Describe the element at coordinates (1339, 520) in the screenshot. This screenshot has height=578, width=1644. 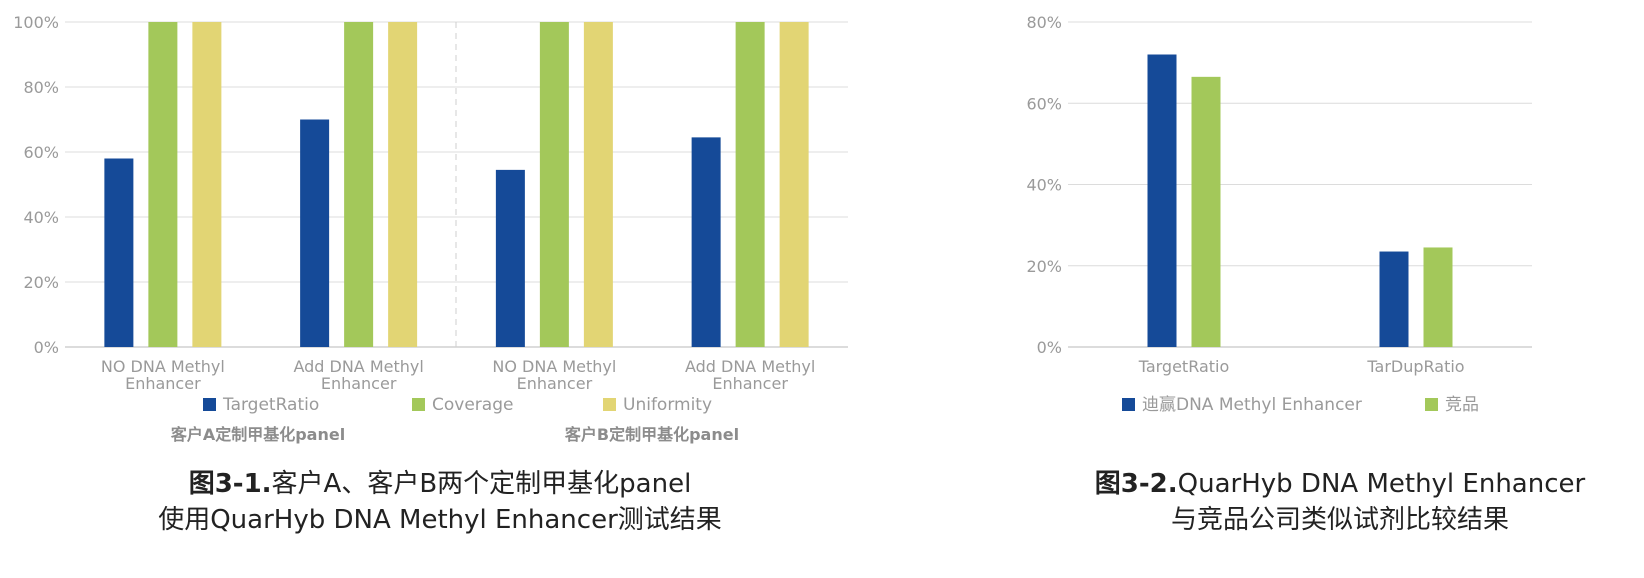
I see `caption-right-line2: 与竞品公司类似试剂比较结果` at that location.